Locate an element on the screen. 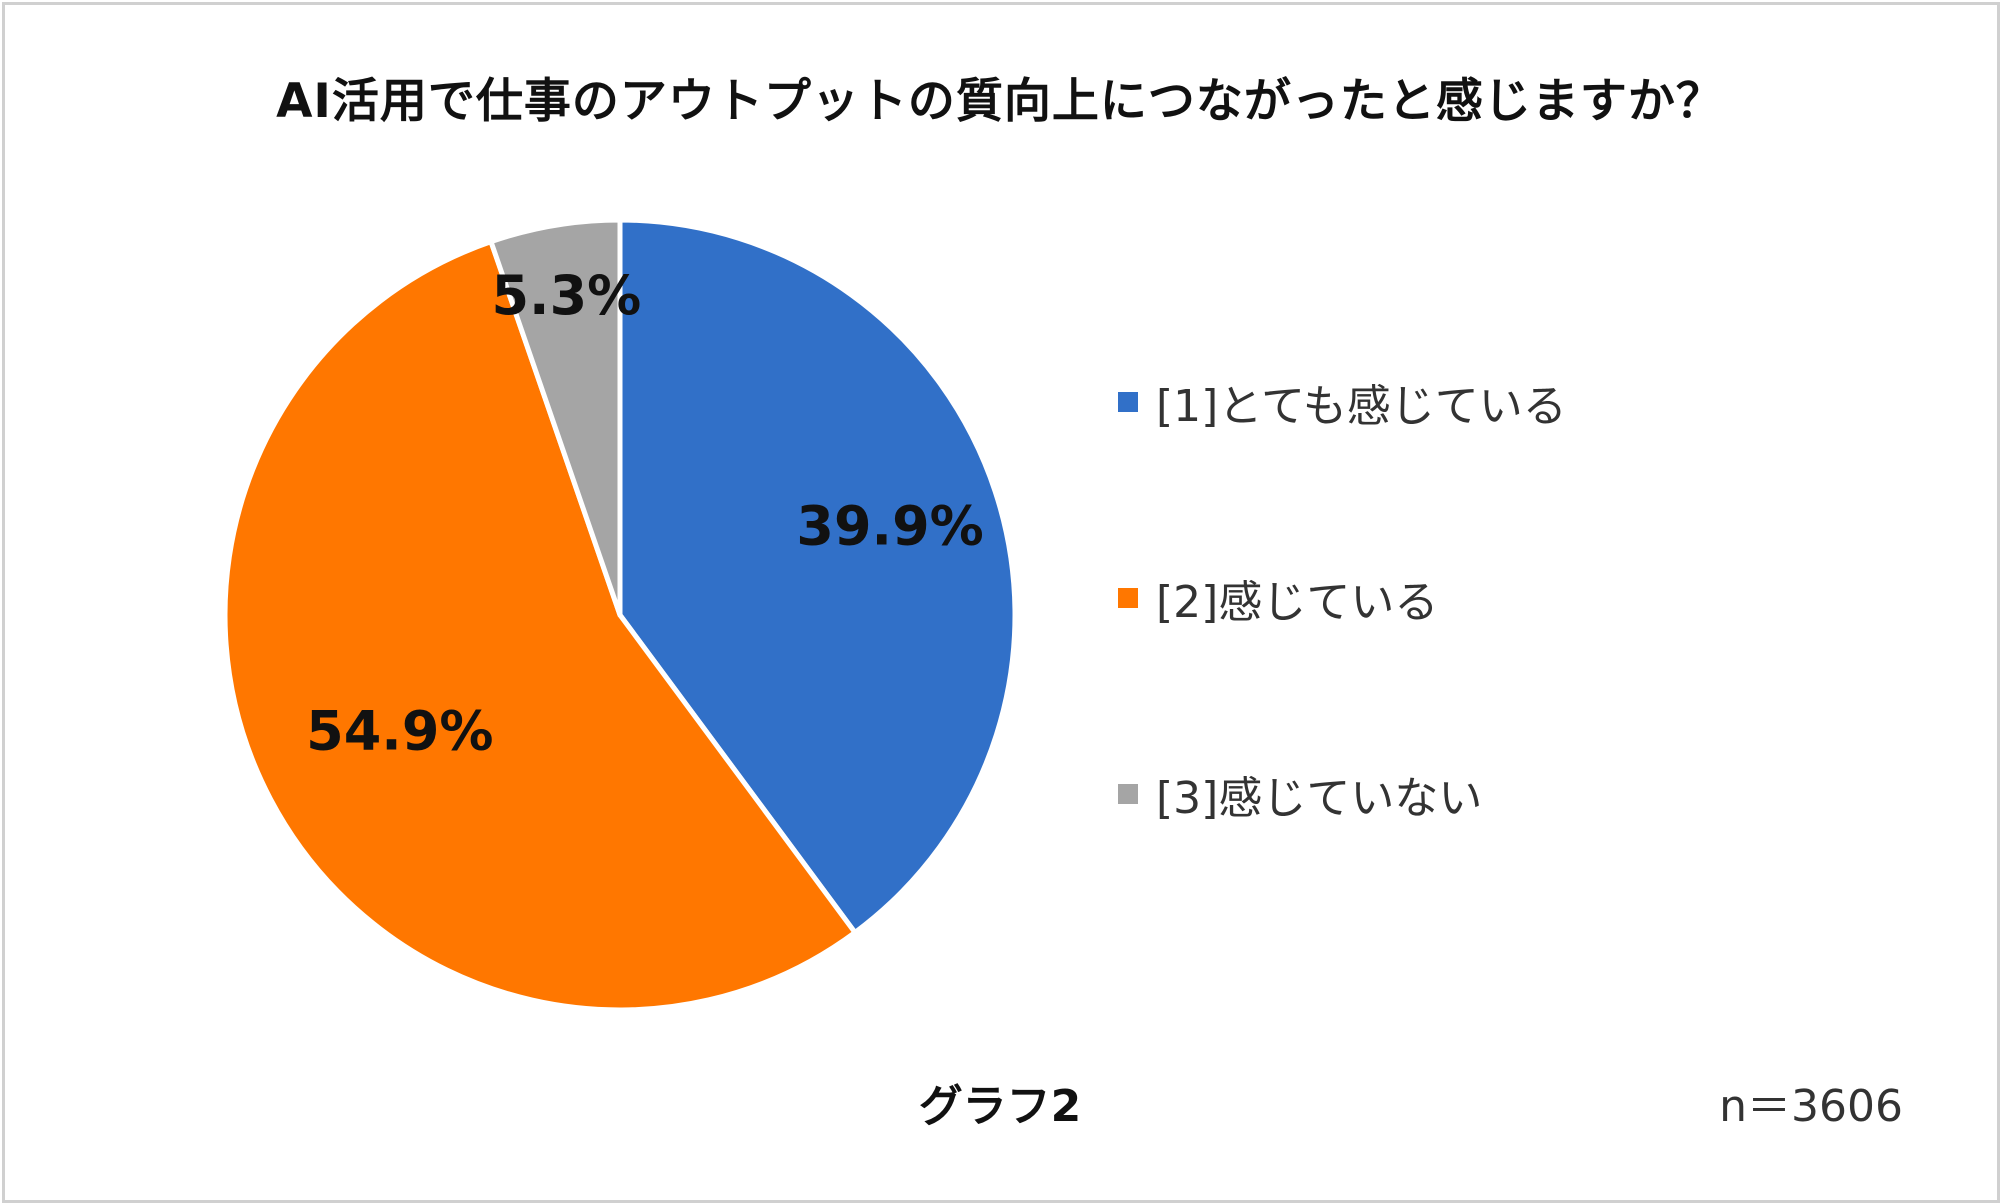  slice-no is located at coordinates (555, 417).